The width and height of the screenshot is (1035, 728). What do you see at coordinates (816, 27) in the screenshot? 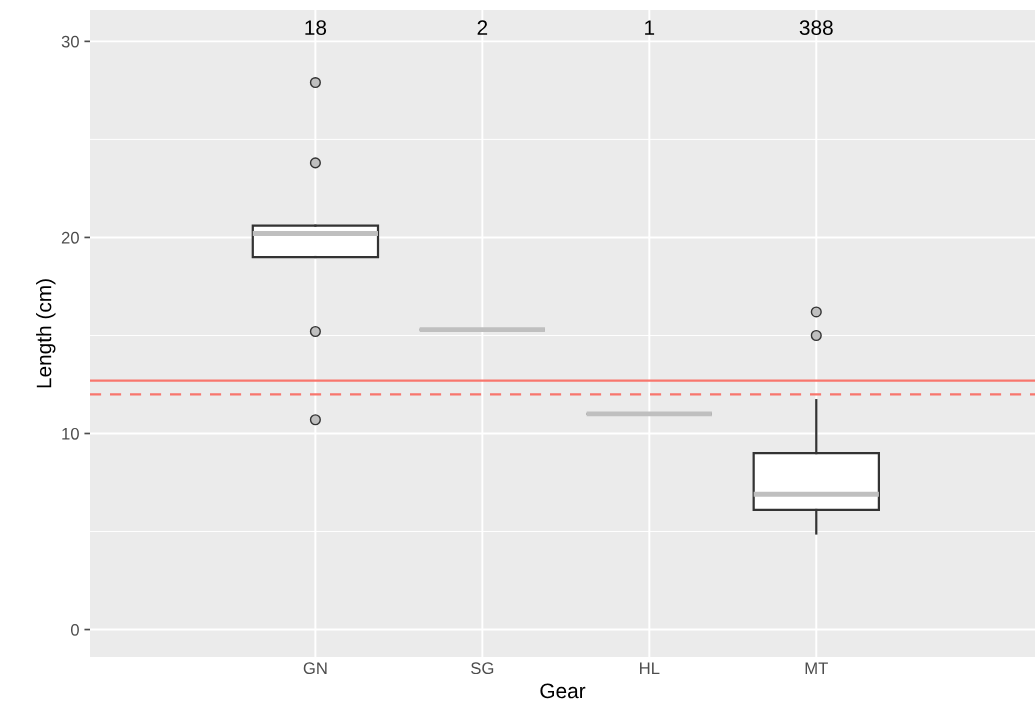
I see `annotation: 388` at bounding box center [816, 27].